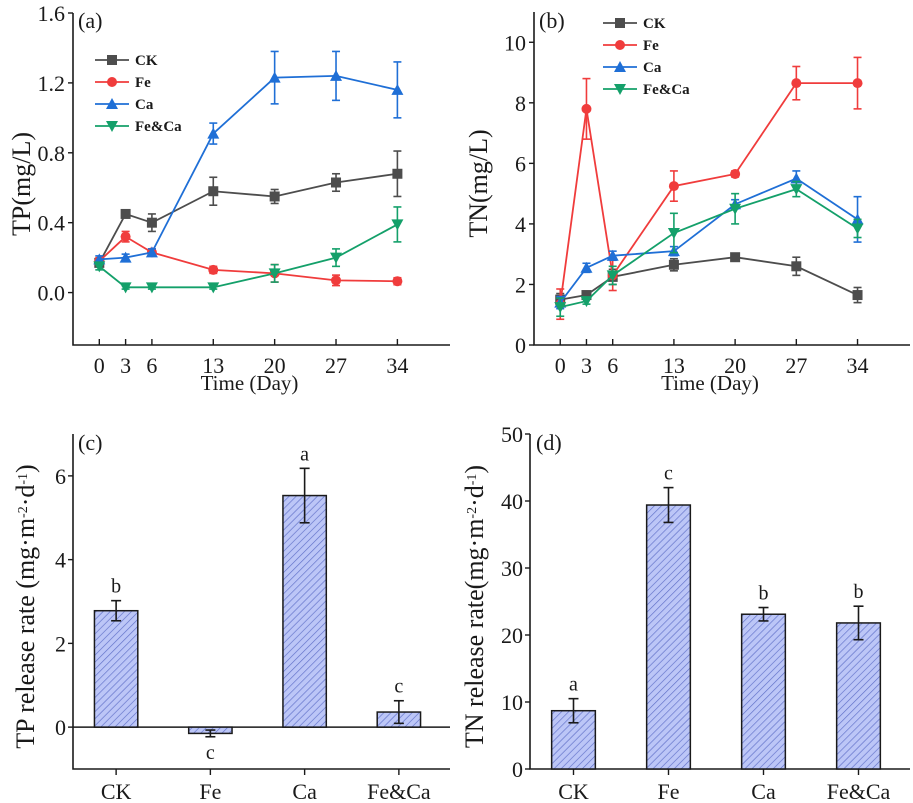  I want to click on series-fe, so click(248, 258).